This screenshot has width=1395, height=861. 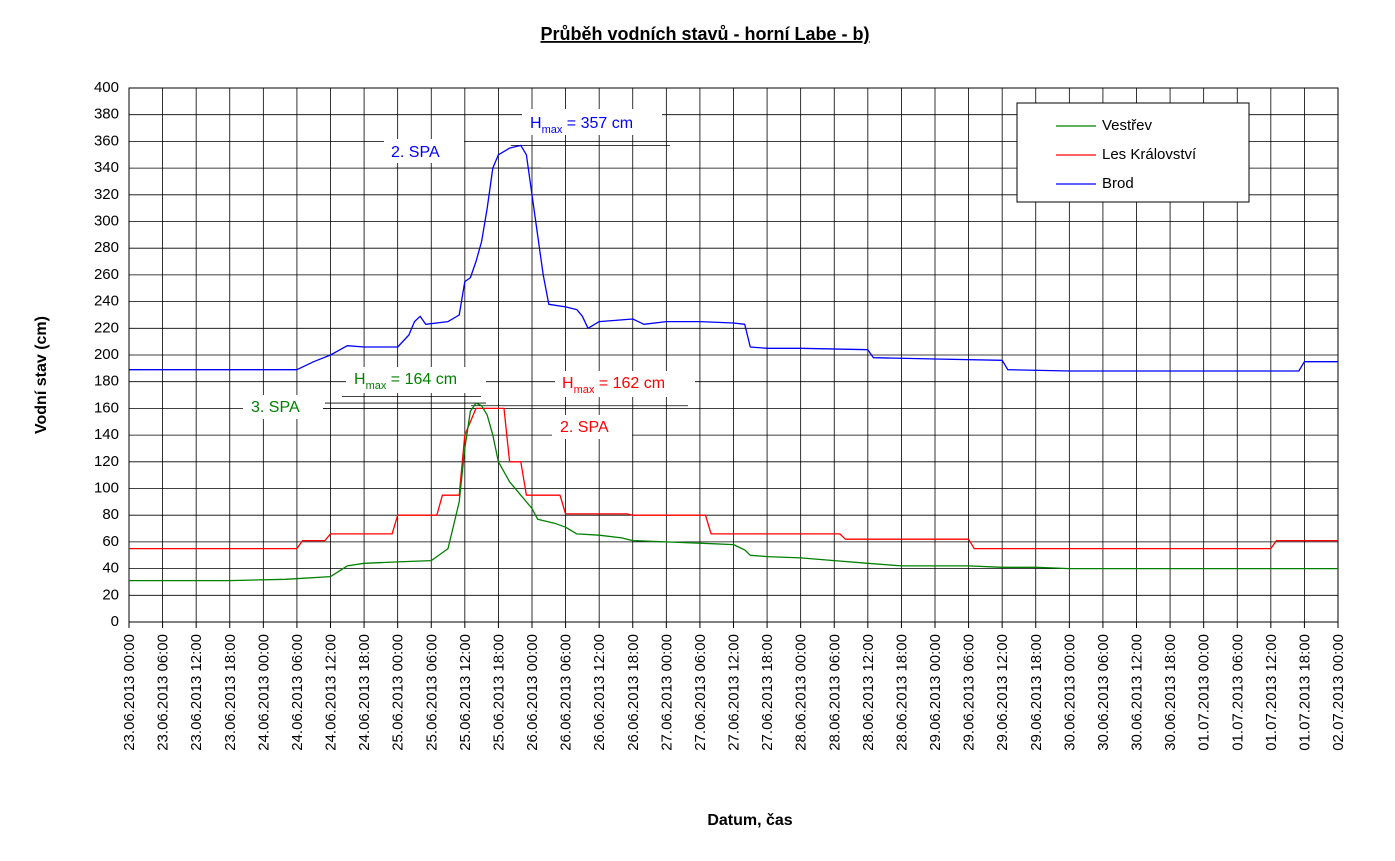 What do you see at coordinates (666, 692) in the screenshot?
I see `x-tick-label: 27.06.2013 00:00` at bounding box center [666, 692].